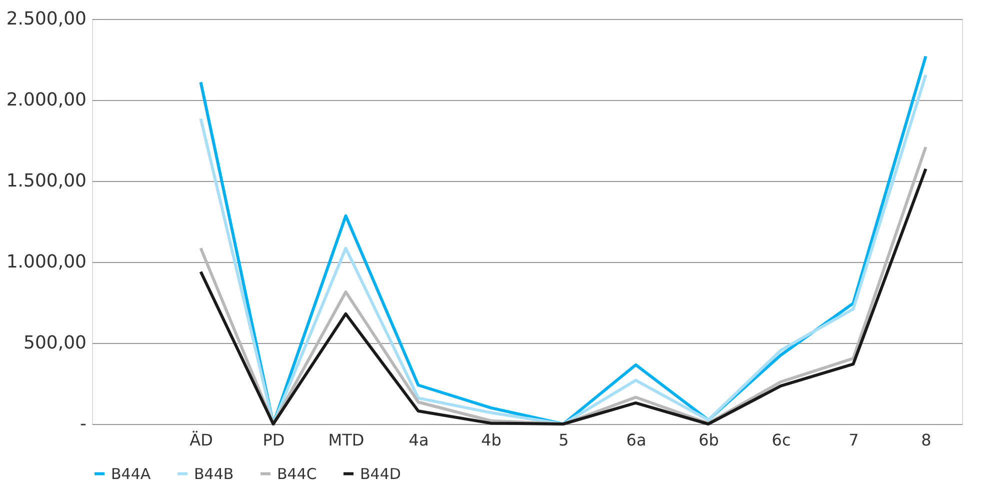  I want to click on y-tick-label: 2.000,00, so click(46, 100).